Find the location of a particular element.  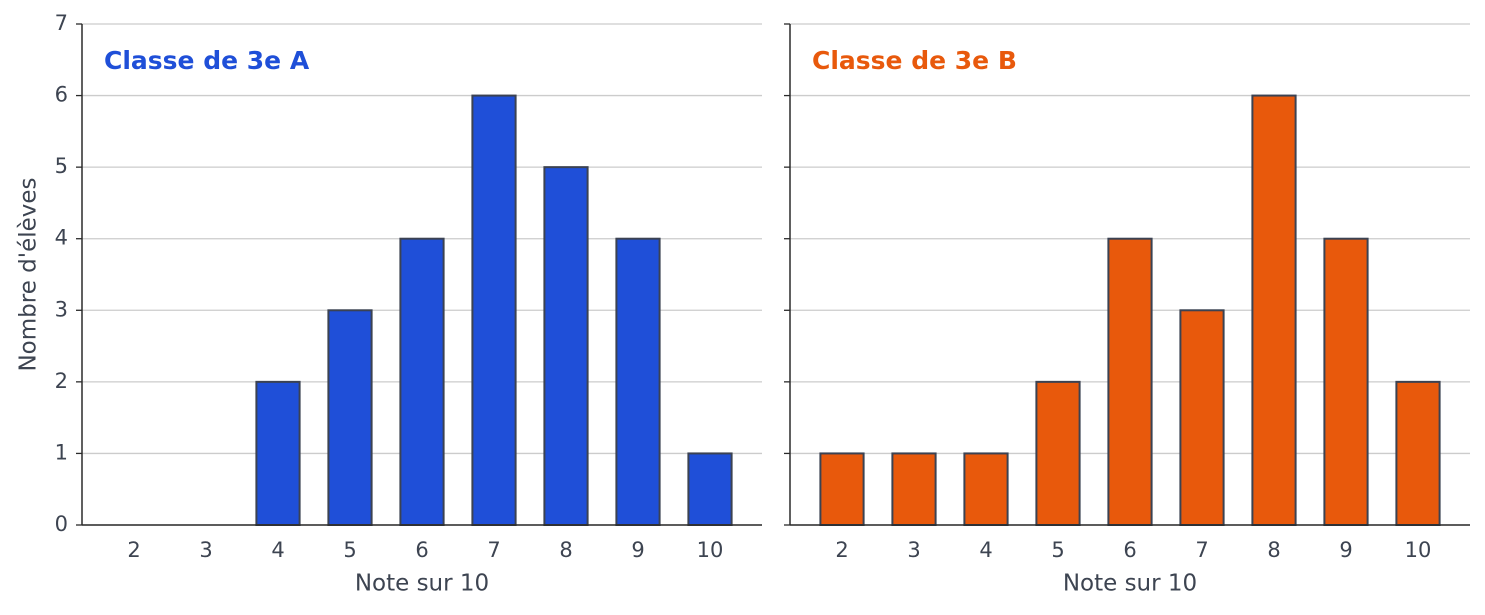

y-tick-label: 4 is located at coordinates (61, 238).